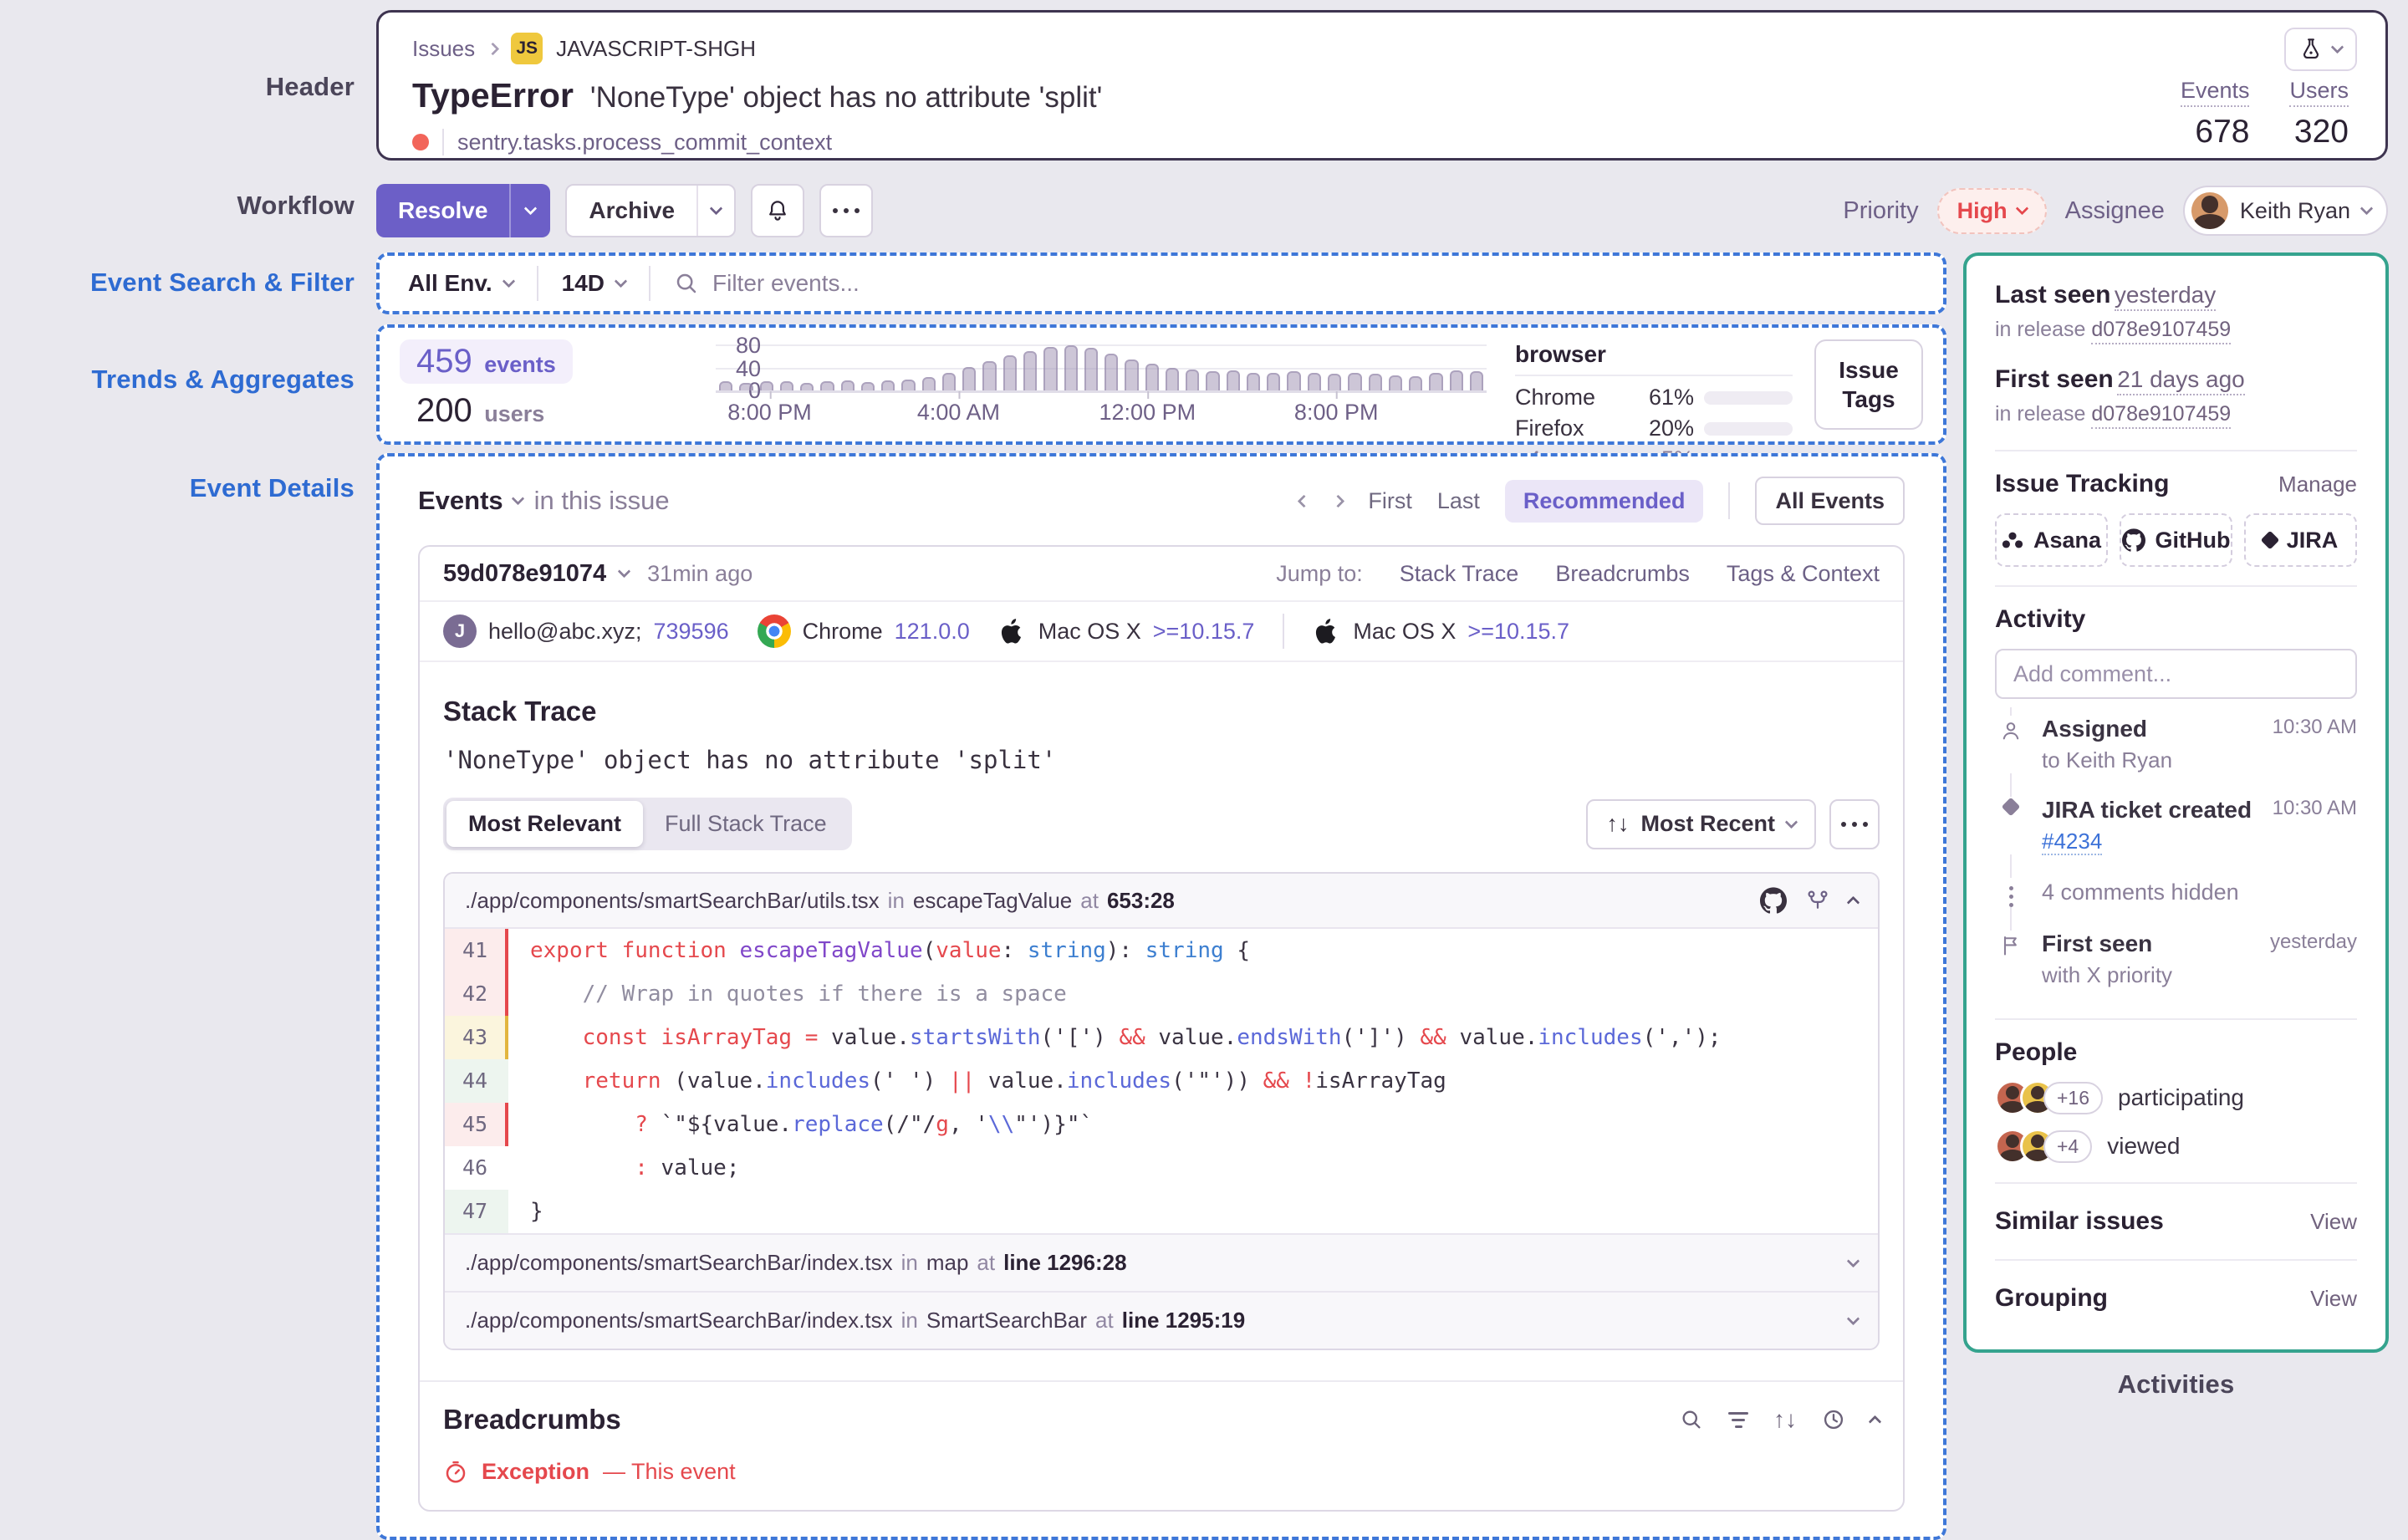 Image resolution: width=2408 pixels, height=1540 pixels. I want to click on sort-most-recent-button: ↑↓ Most Recent, so click(1701, 824).